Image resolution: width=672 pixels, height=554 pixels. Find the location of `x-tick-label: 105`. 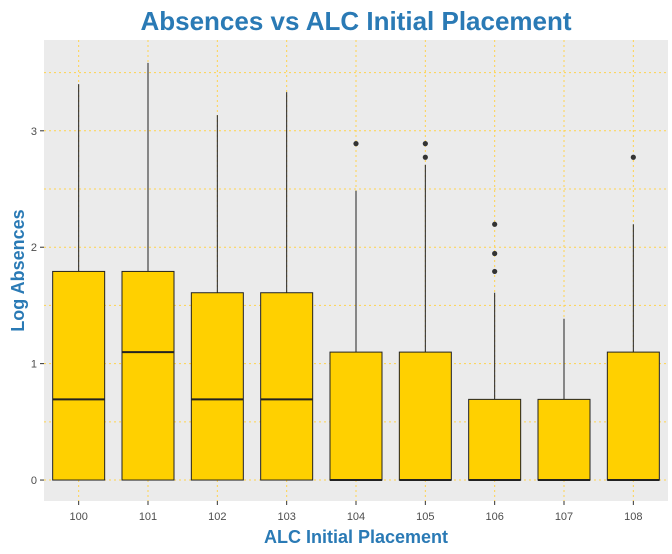

x-tick-label: 105 is located at coordinates (425, 517).